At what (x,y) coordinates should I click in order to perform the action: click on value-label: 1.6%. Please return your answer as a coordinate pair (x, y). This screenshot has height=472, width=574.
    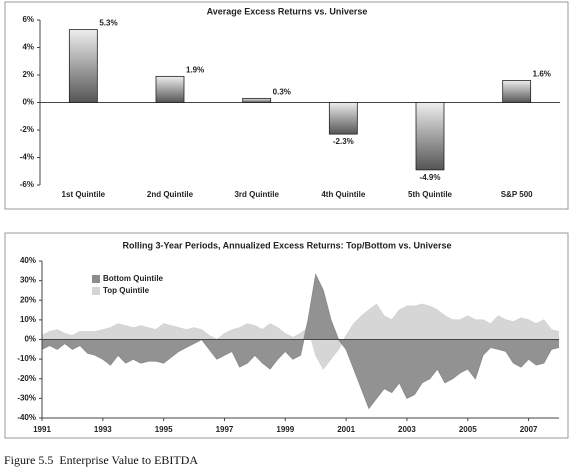
    Looking at the image, I should click on (542, 74).